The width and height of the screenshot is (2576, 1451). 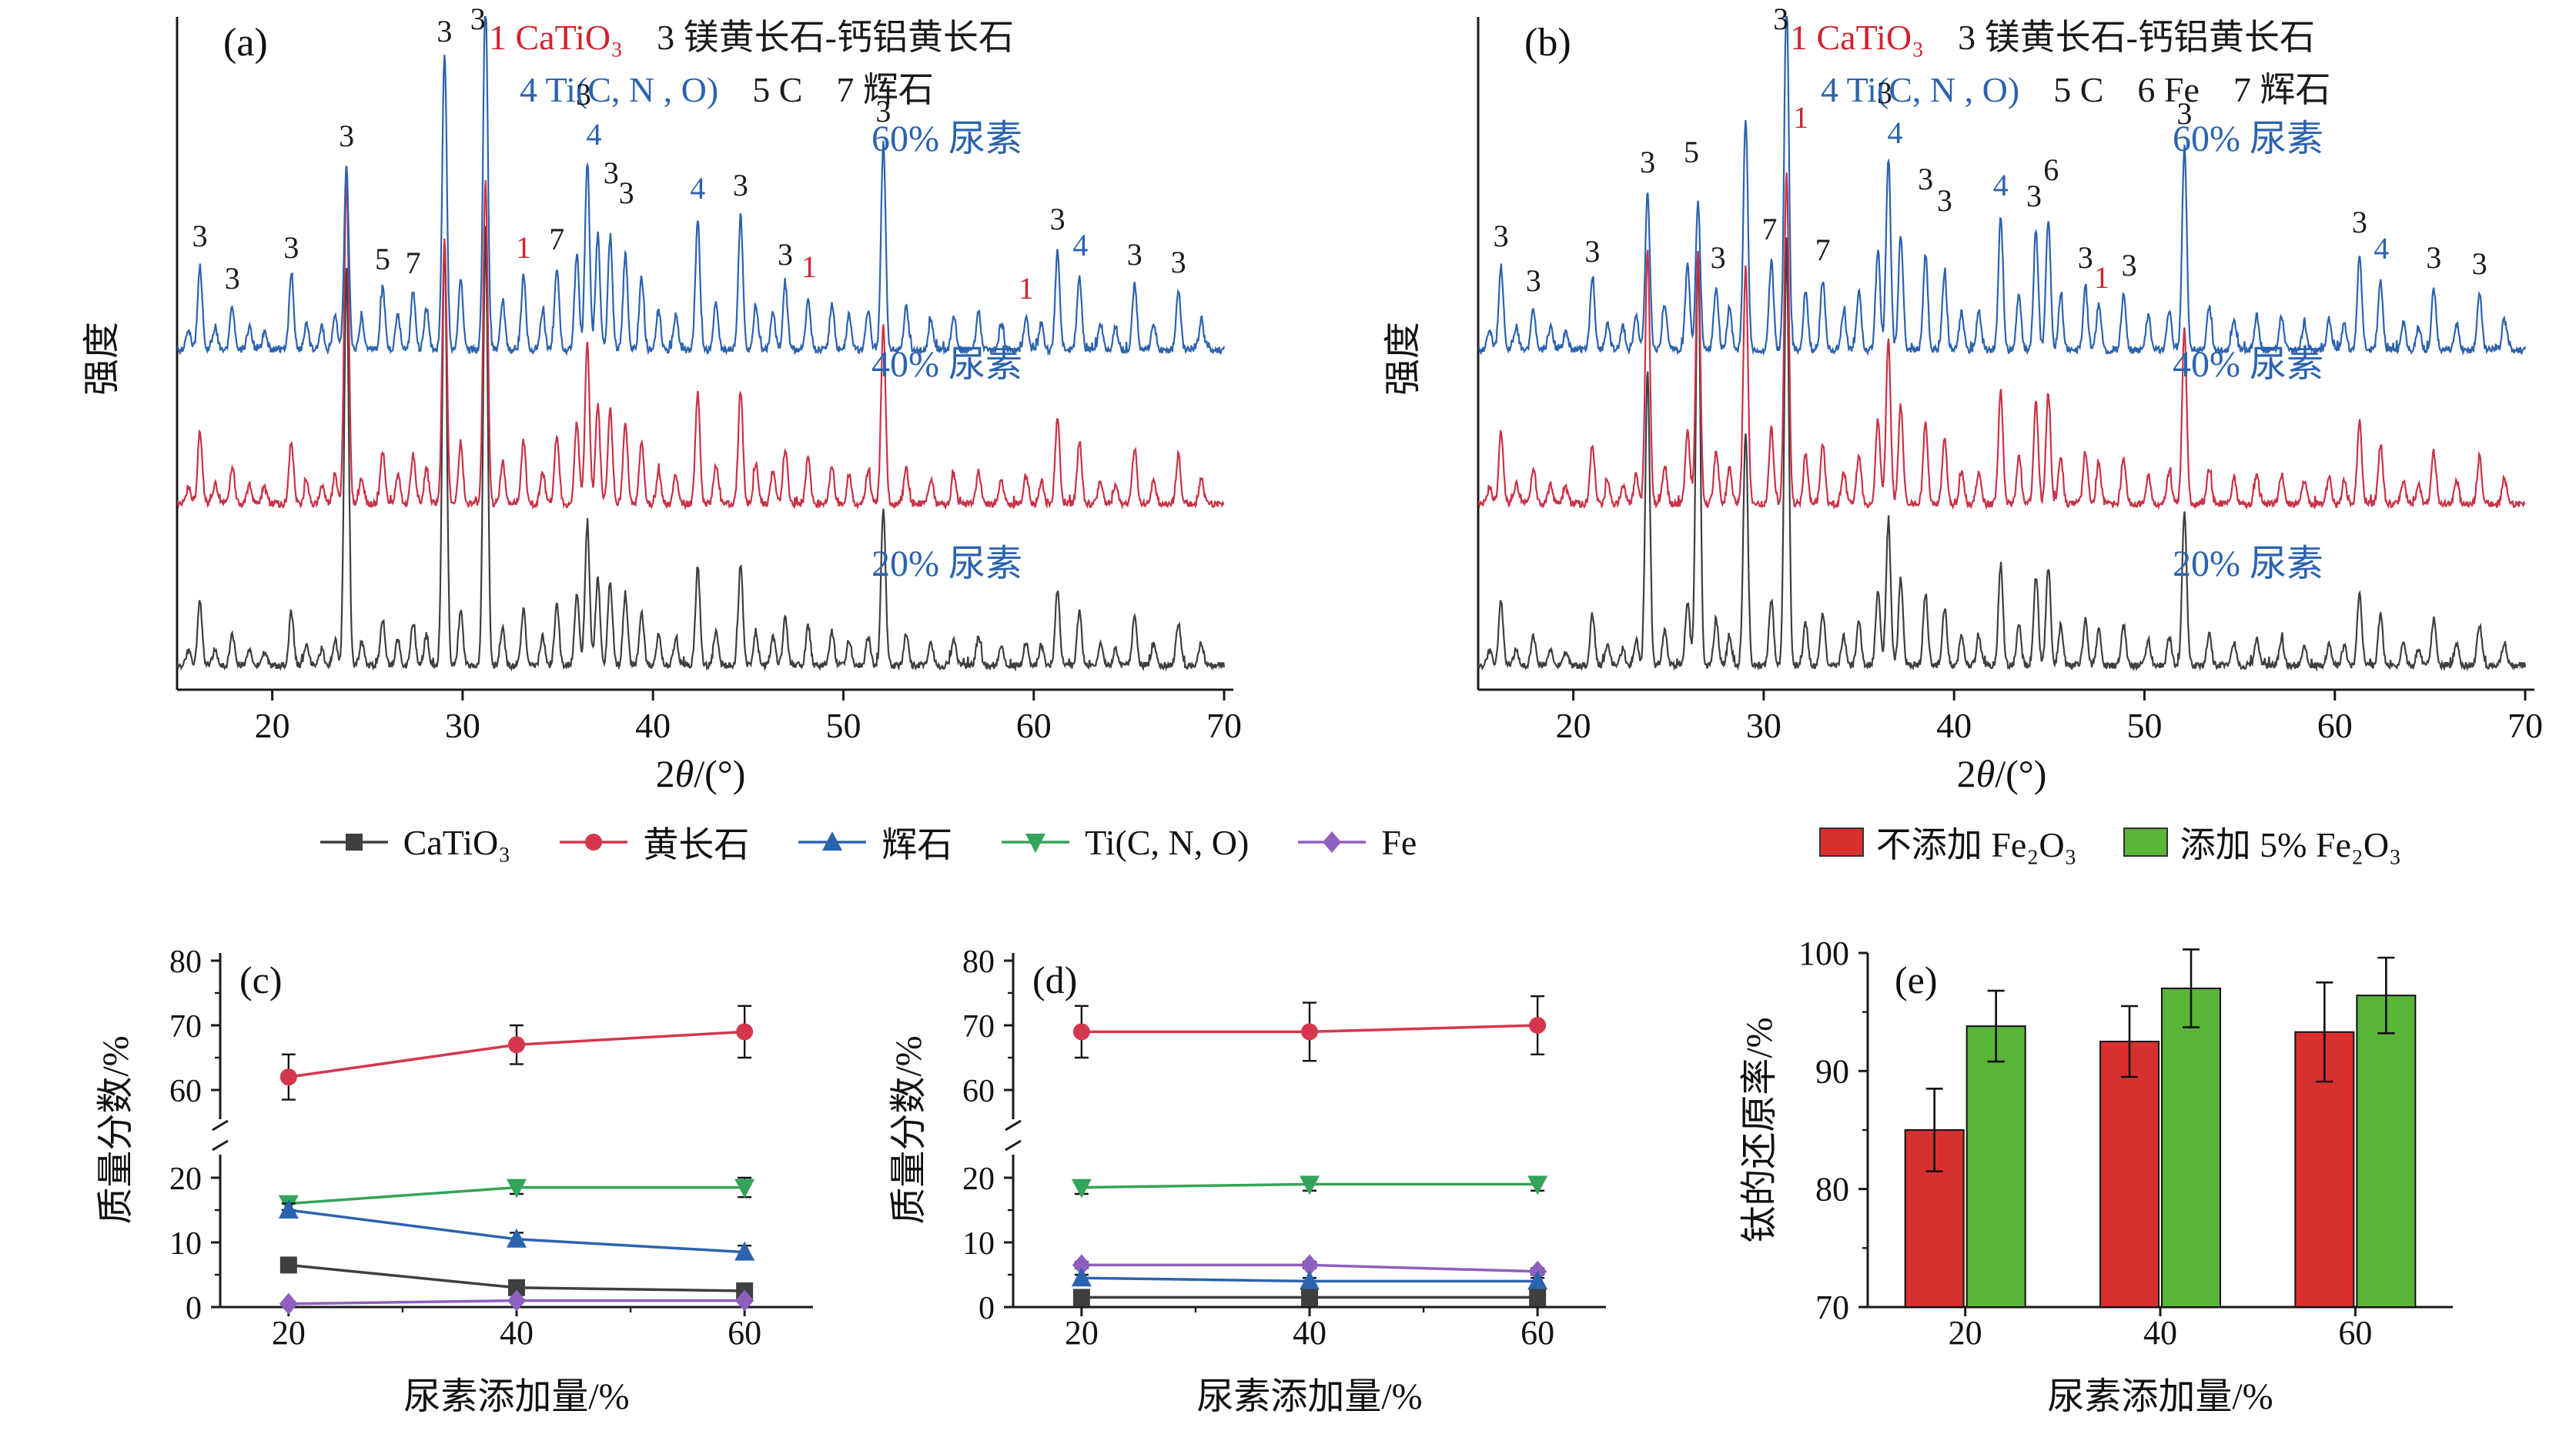 I want to click on triangle-down-legend-swatch, so click(x=1036, y=843).